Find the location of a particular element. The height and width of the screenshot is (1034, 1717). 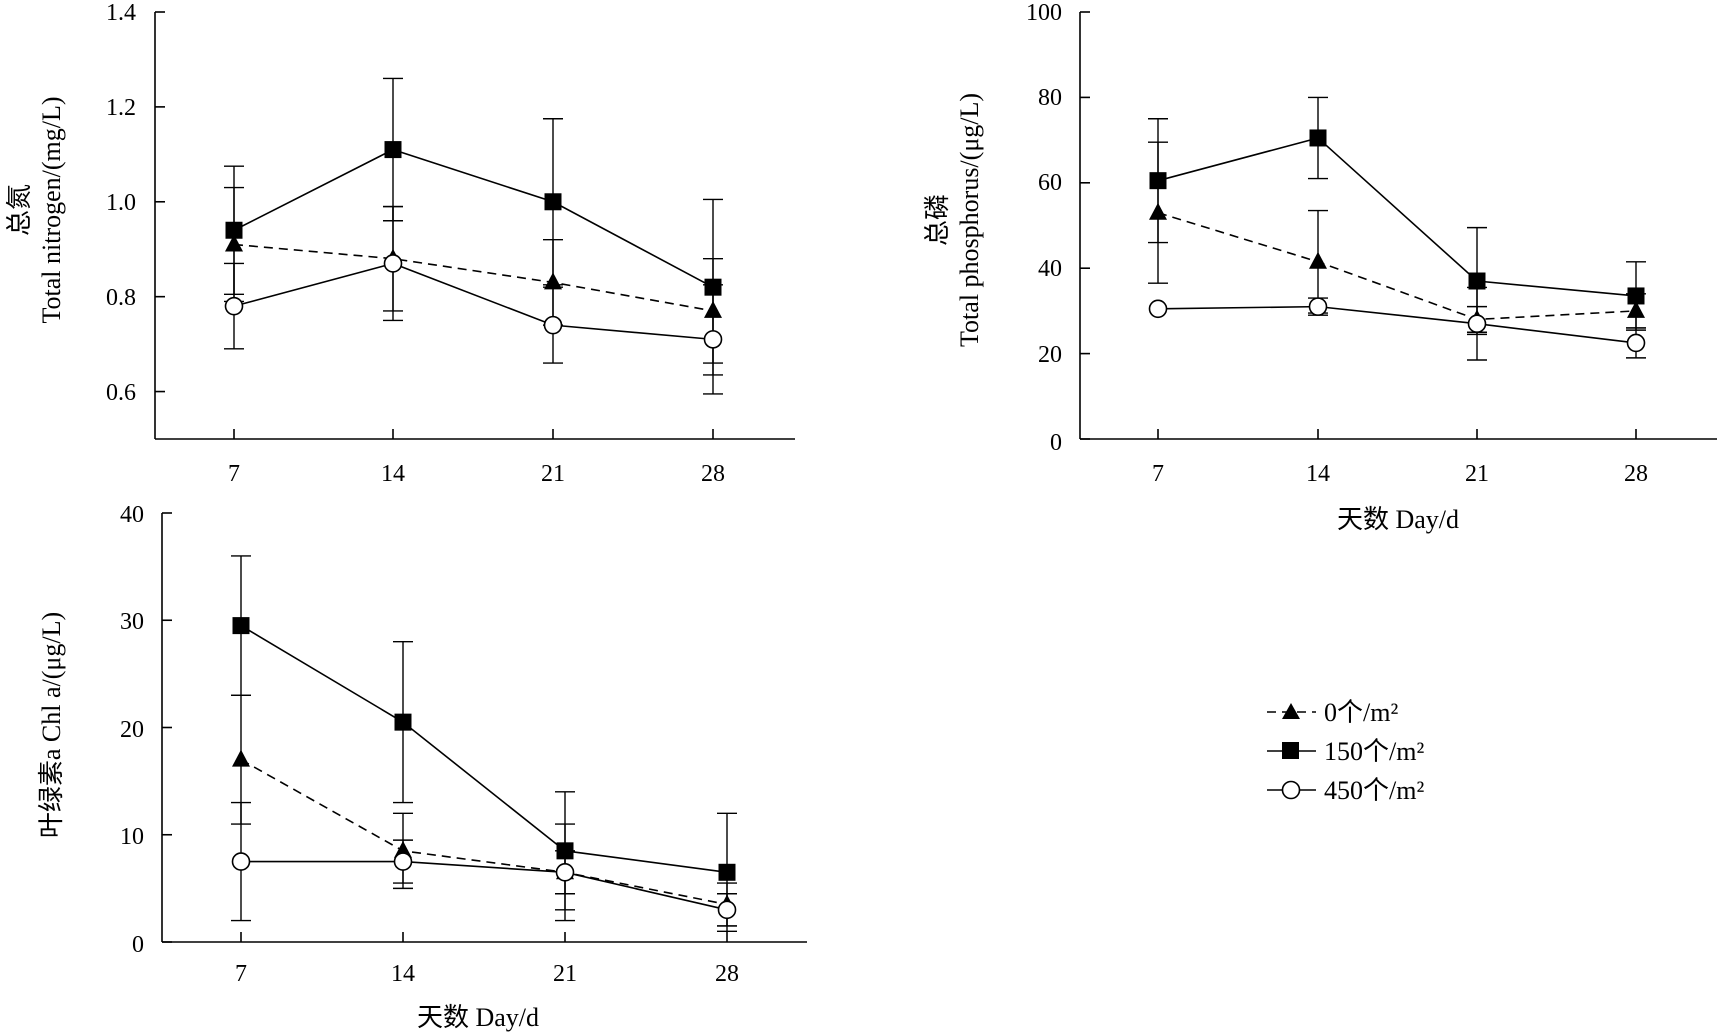

ytick-label: 1.4 is located at coordinates (121, 13).